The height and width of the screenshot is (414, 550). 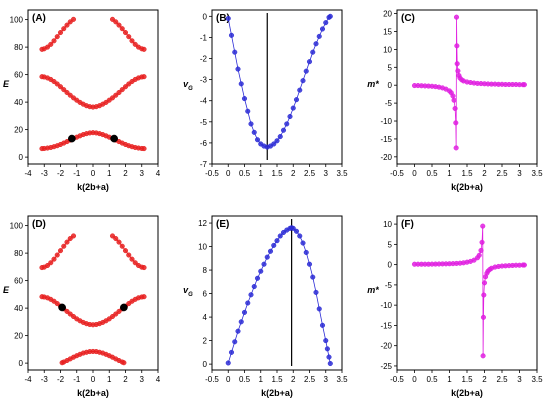 What do you see at coordinates (467, 173) in the screenshot?
I see `x-tick-label: 1.5` at bounding box center [467, 173].